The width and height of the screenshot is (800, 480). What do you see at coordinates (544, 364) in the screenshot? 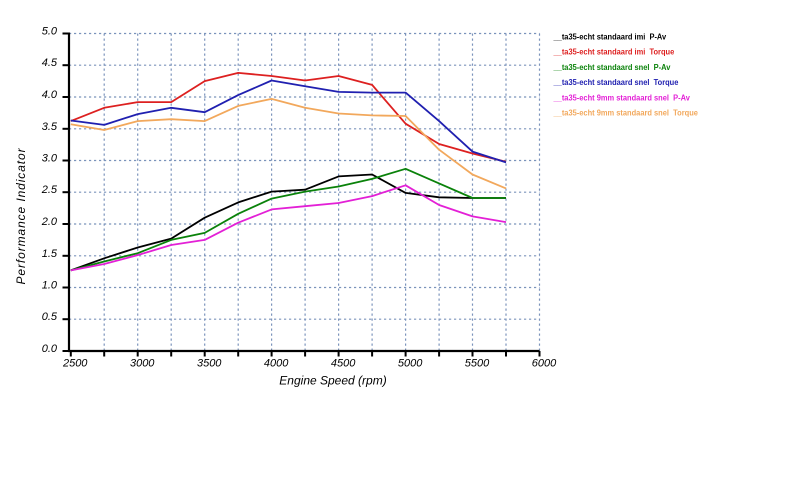
I see `svg-text: 6000` at bounding box center [544, 364].